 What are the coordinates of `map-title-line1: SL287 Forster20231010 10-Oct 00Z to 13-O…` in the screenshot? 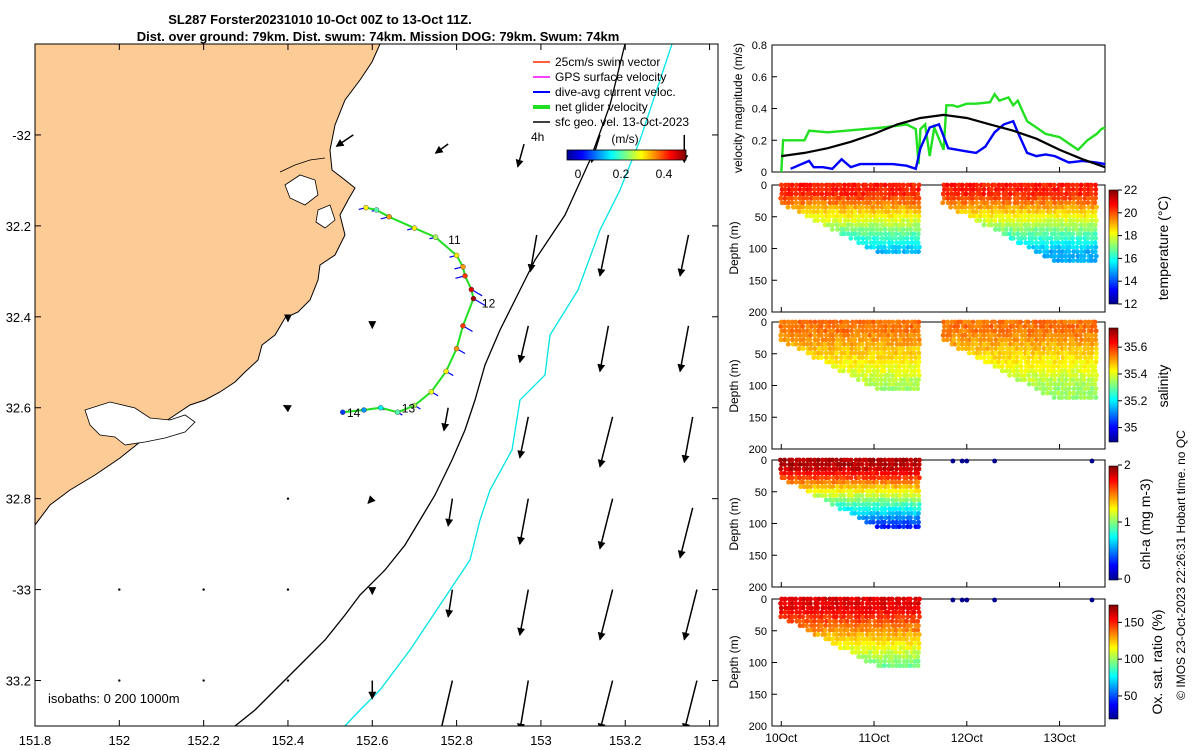 It's located at (320, 19).